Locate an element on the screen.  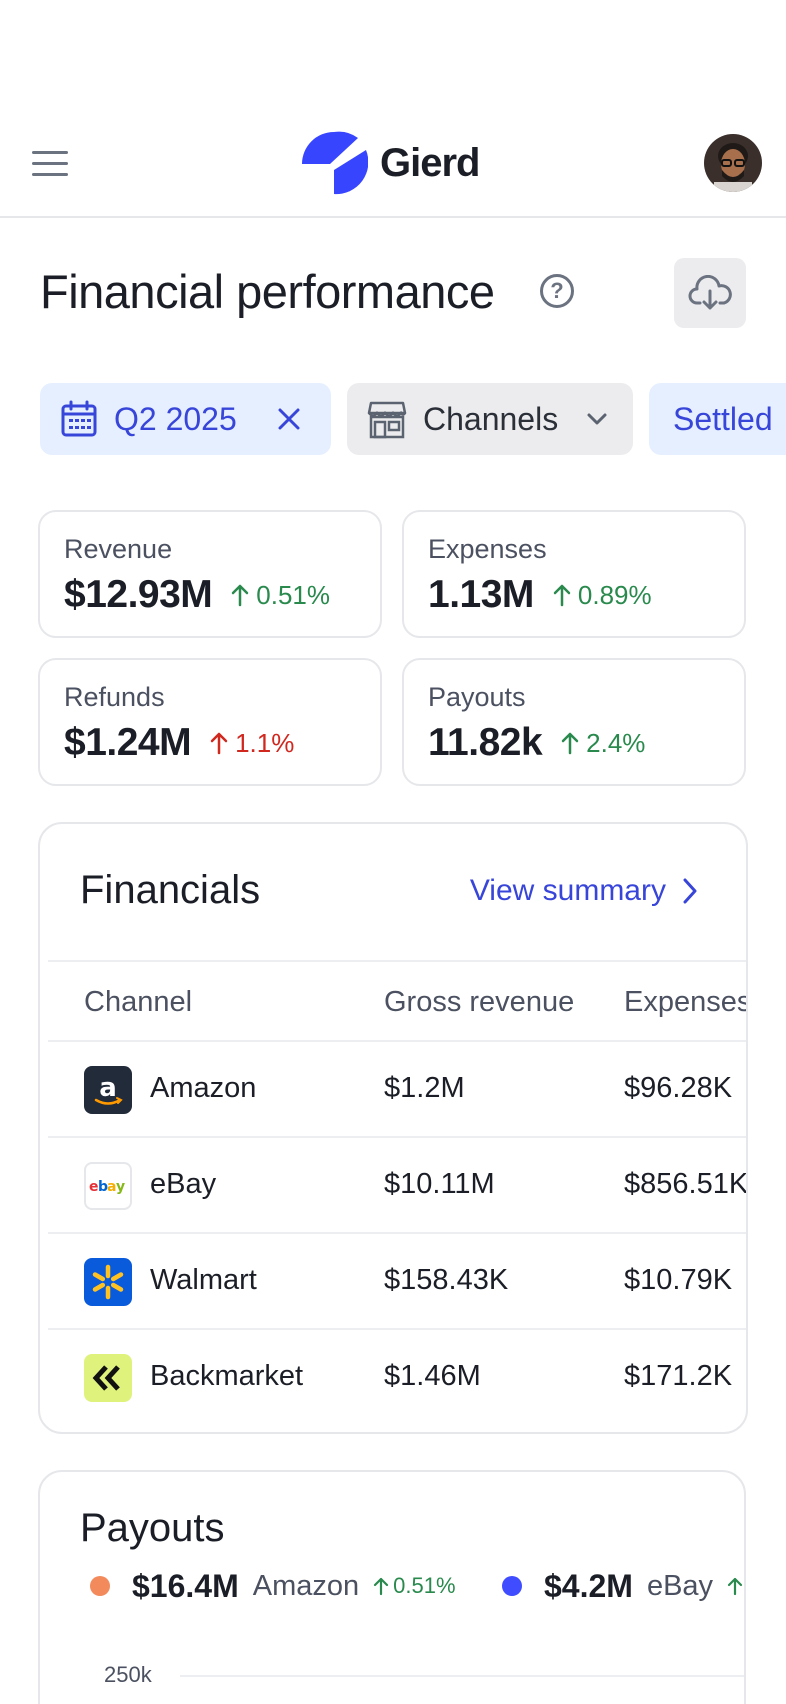
brand-name: Gierd is located at coordinates (430, 162).